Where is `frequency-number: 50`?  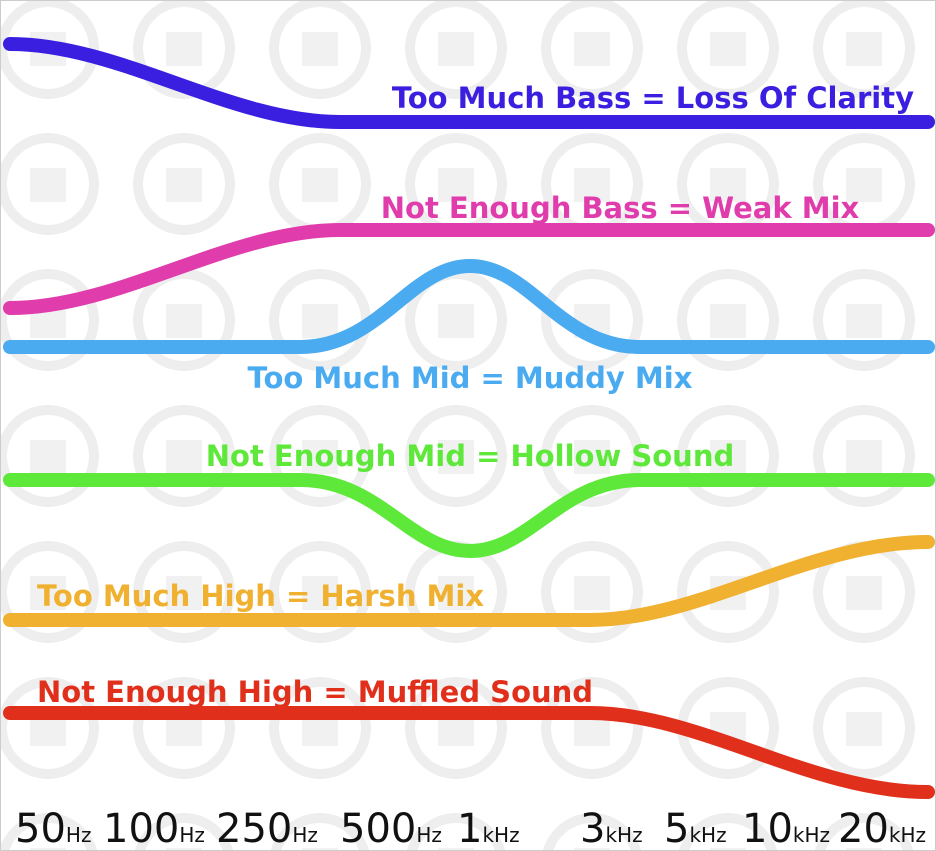 frequency-number: 50 is located at coordinates (40, 828).